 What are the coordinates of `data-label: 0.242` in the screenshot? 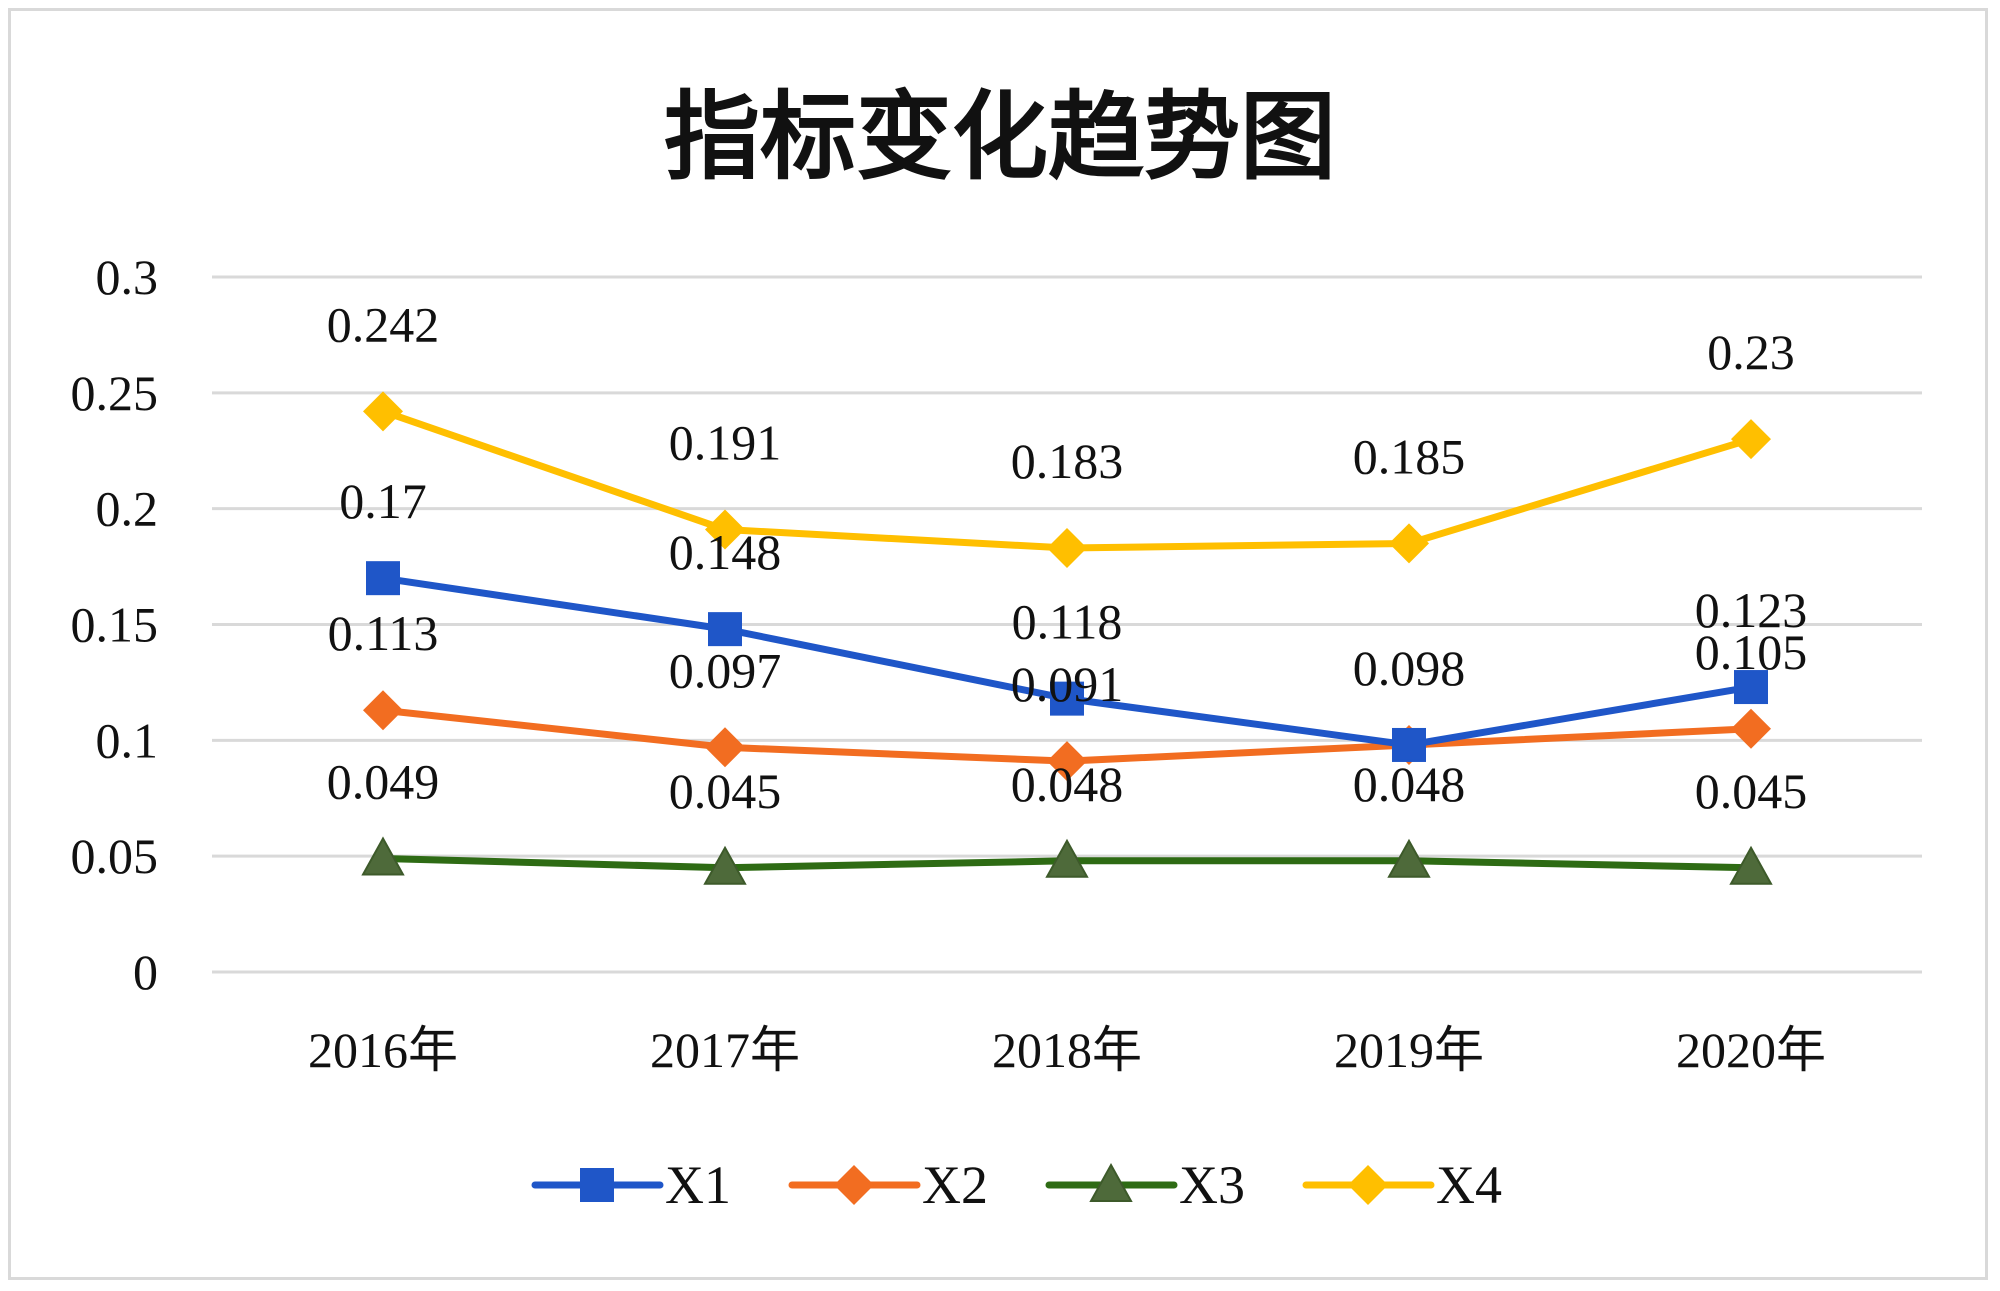 It's located at (383, 324).